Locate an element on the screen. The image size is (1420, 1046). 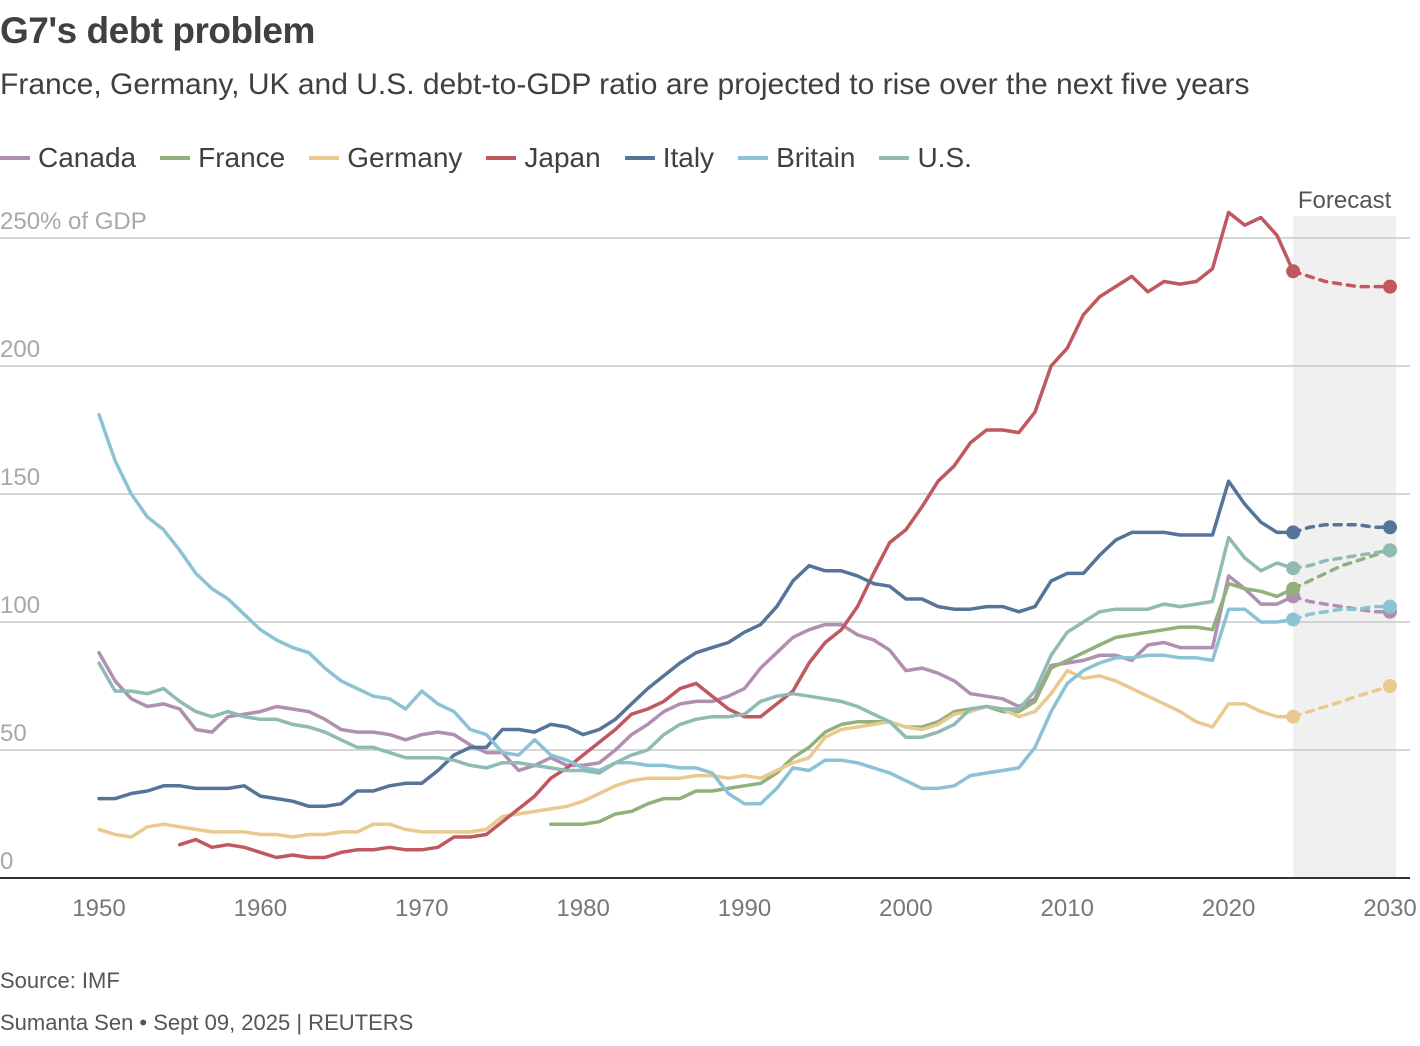
legend-item-canada: Canada is located at coordinates (68, 158).